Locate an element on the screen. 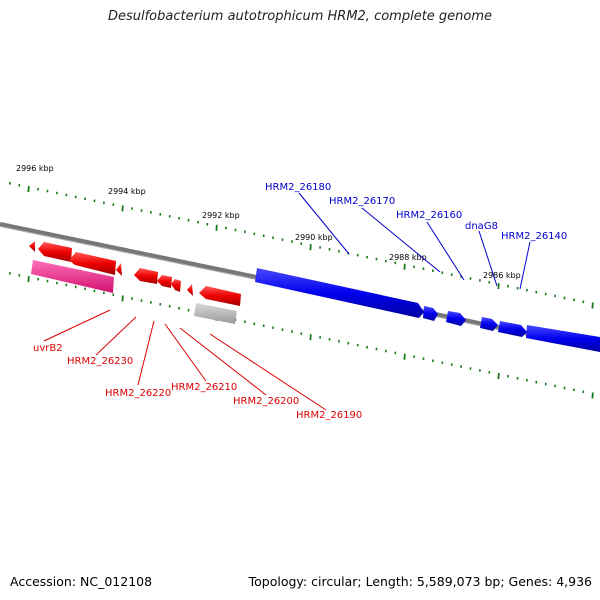 The image size is (600, 600). scale-label: 2990 kbp is located at coordinates (314, 237).